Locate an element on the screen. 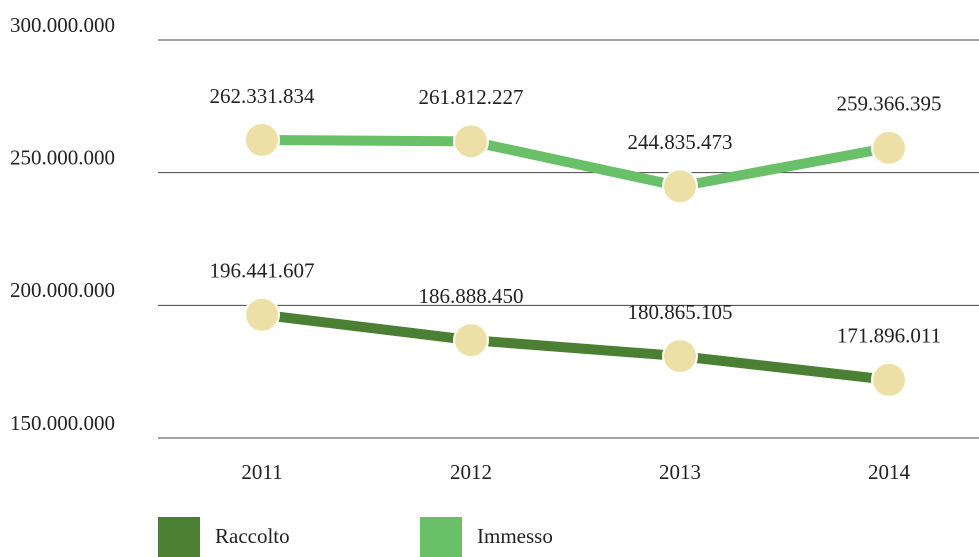 Image resolution: width=979 pixels, height=557 pixels. y-tick-label: 150.000.000 is located at coordinates (62, 423).